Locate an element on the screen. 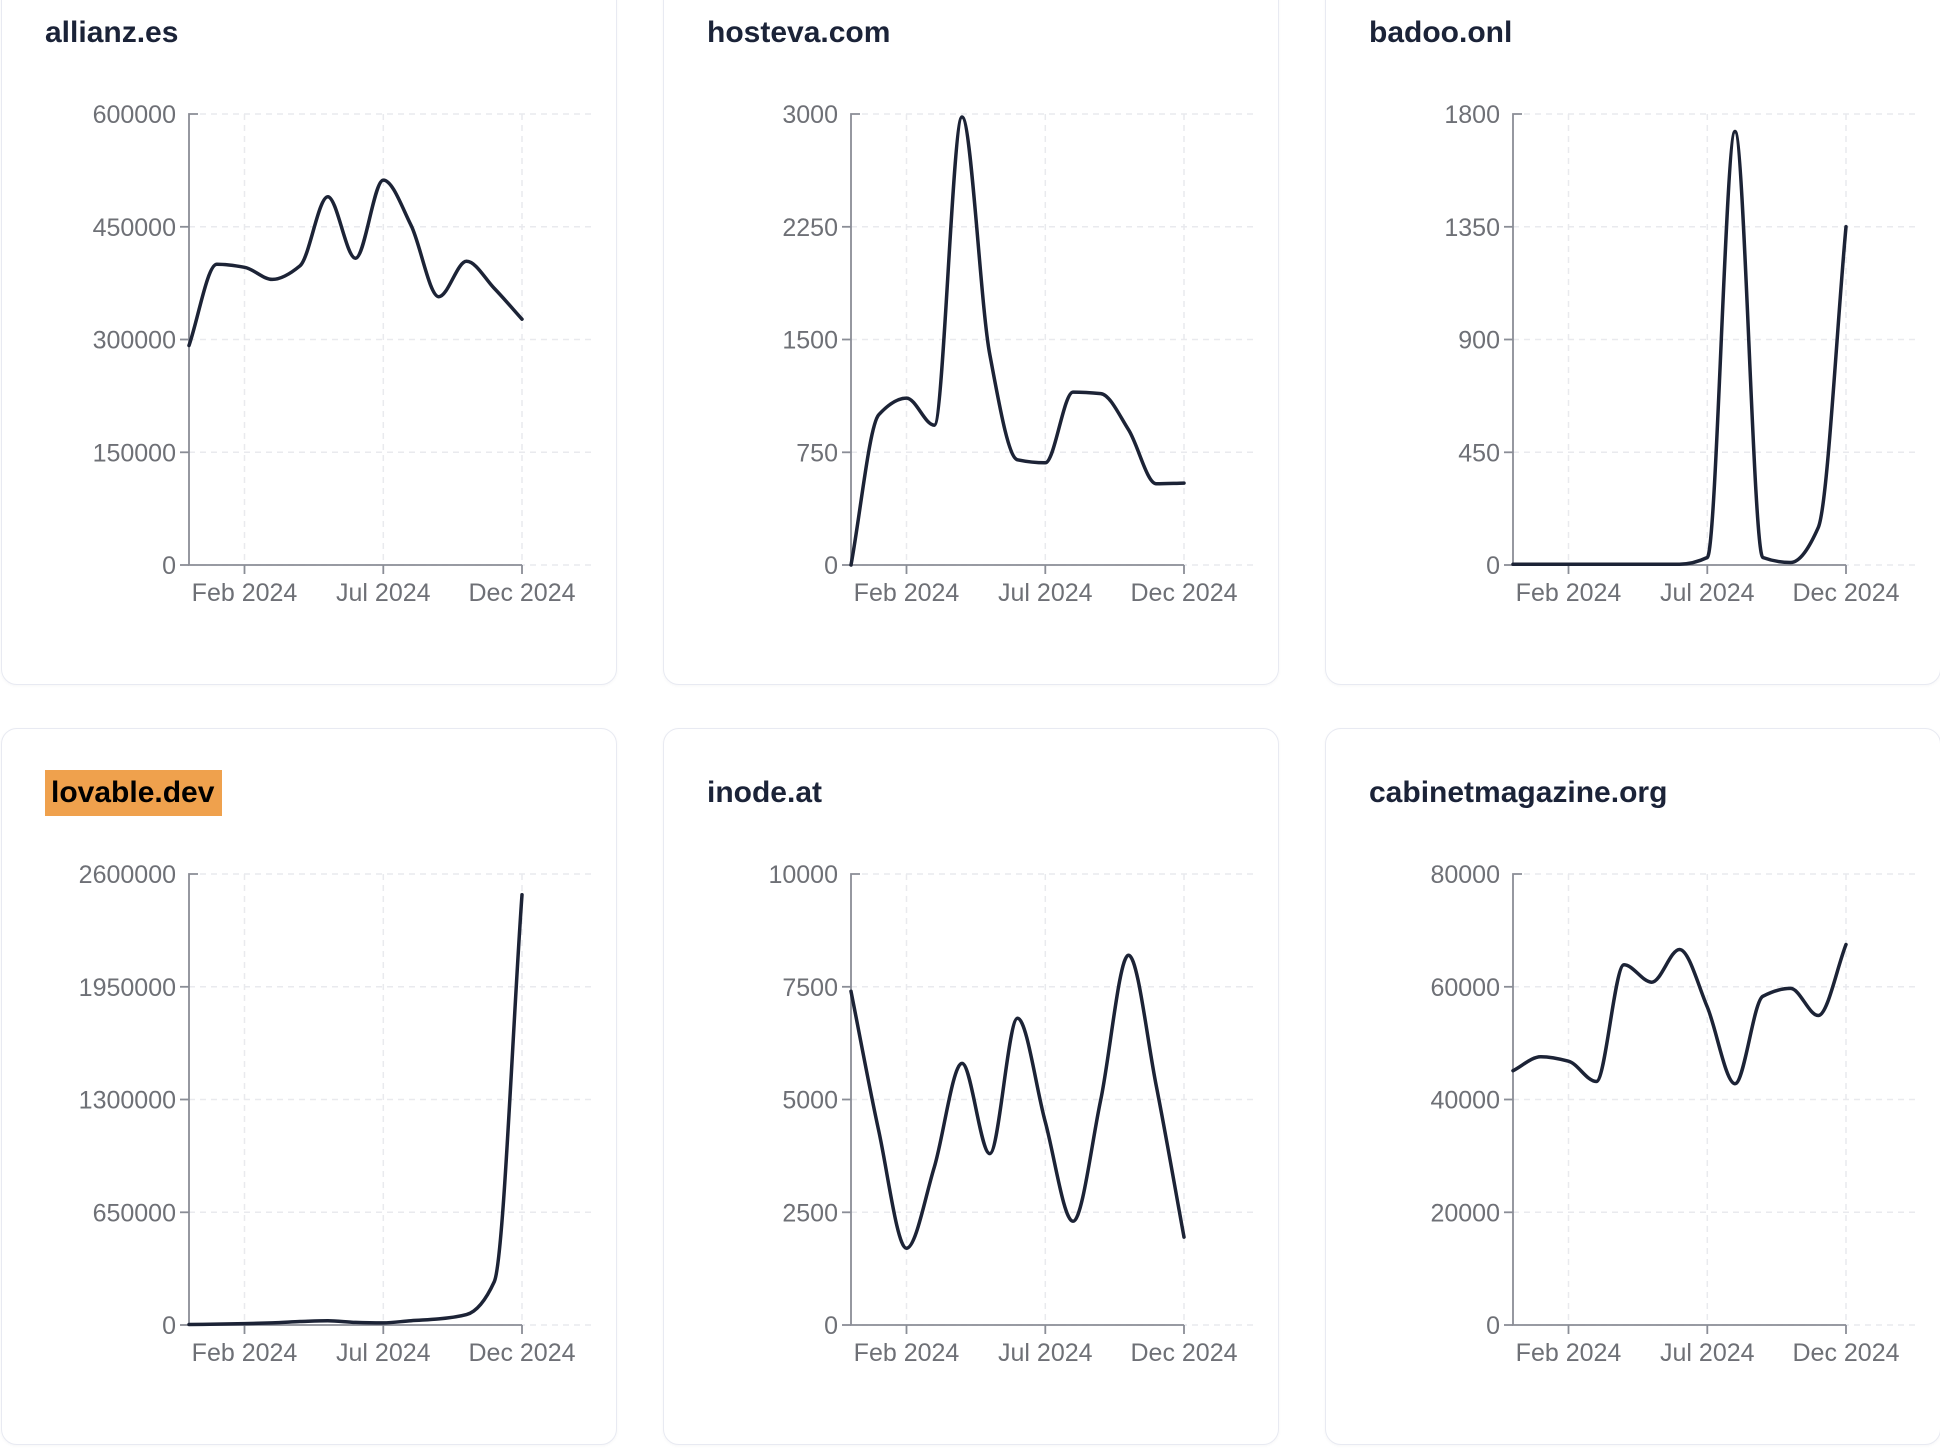 This screenshot has height=1452, width=1940. domain-title-text: hosteva.com is located at coordinates (799, 32).